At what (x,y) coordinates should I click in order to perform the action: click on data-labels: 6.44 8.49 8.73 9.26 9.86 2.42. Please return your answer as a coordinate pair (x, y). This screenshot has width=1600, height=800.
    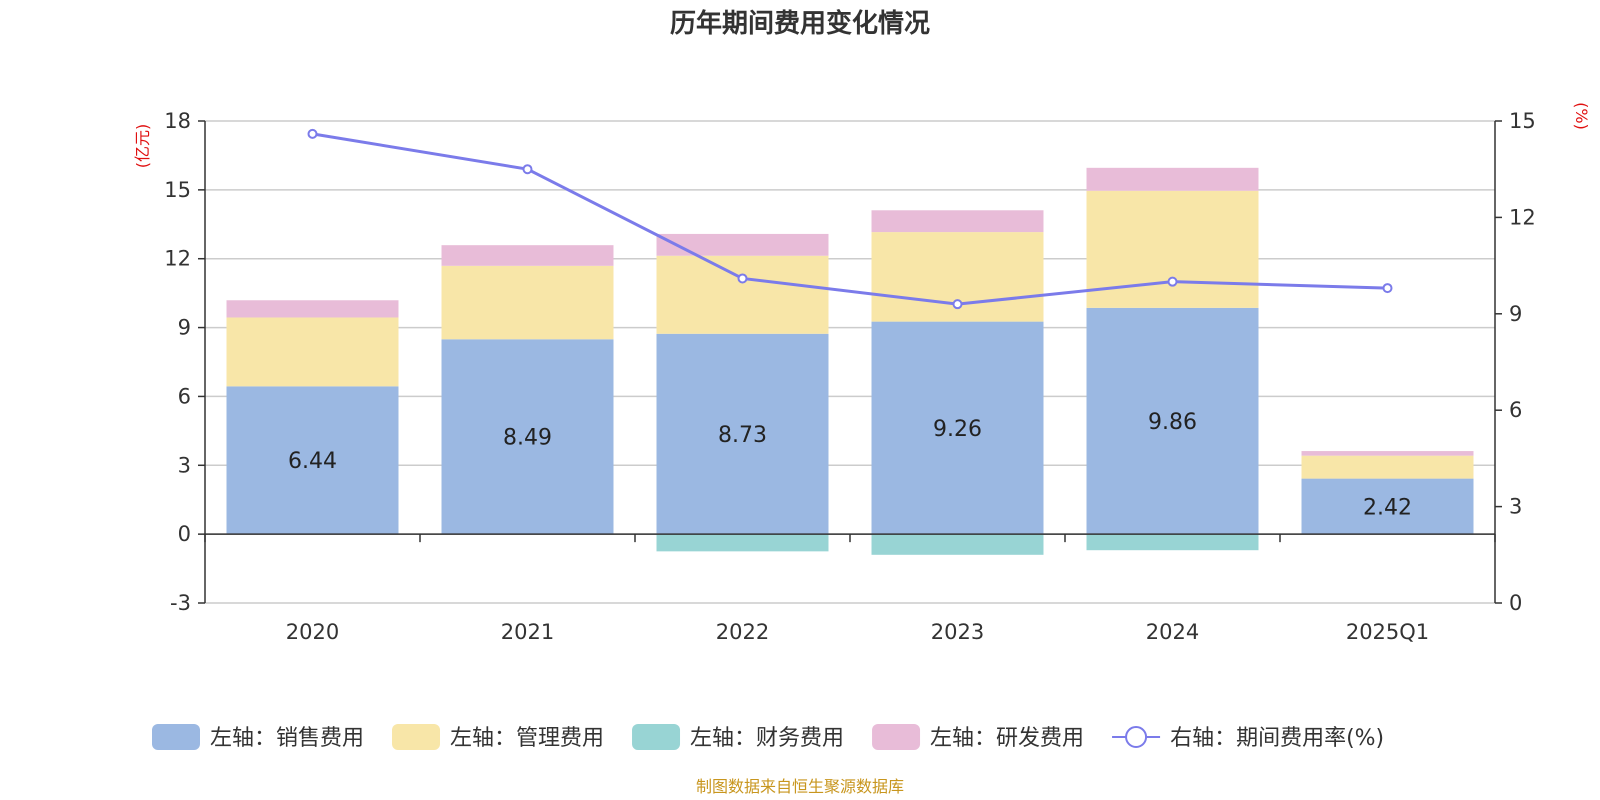
    Looking at the image, I should click on (850, 465).